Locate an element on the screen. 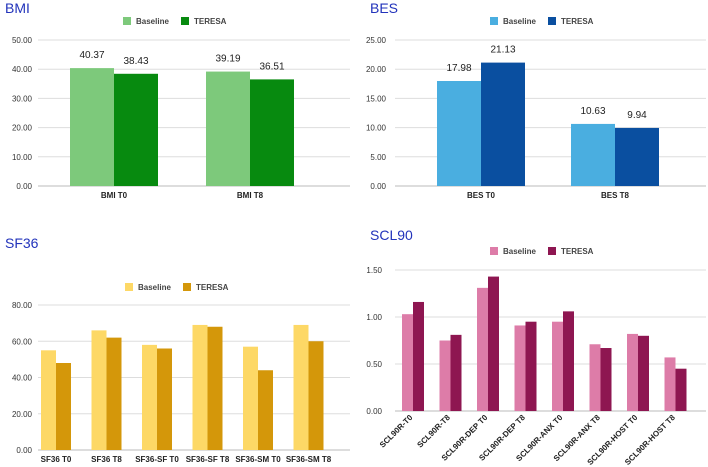  data-label: 38.43 is located at coordinates (135, 61).